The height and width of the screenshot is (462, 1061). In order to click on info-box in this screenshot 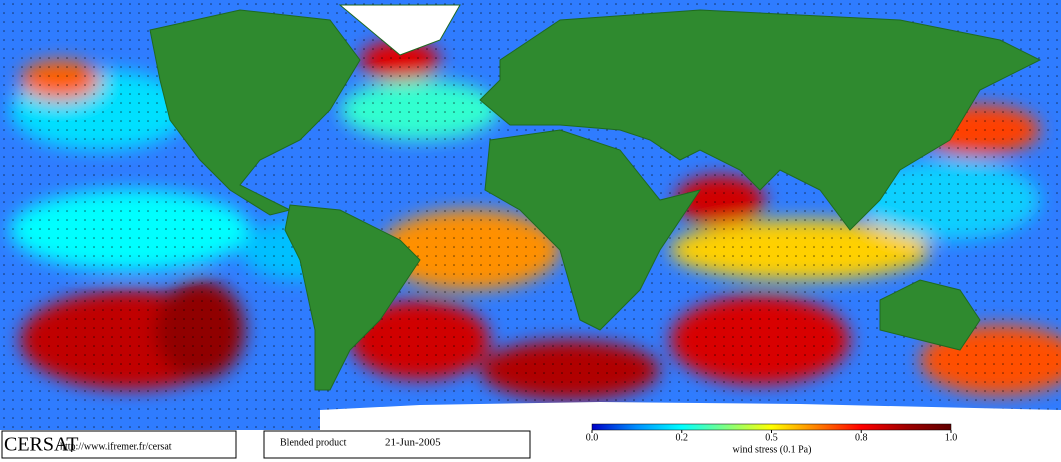, I will do `click(397, 444)`.